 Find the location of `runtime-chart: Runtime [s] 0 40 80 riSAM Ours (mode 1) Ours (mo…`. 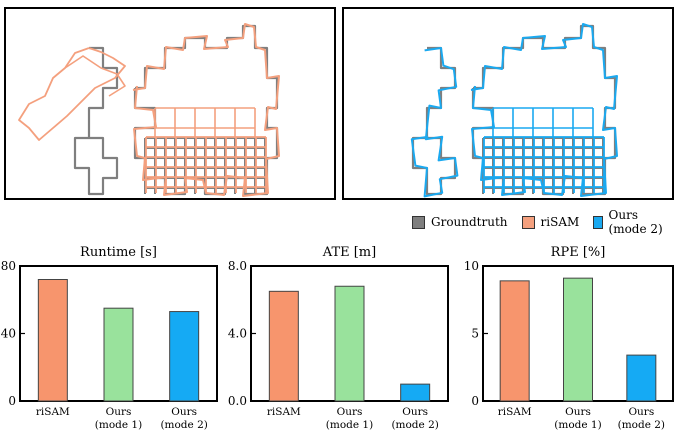

runtime-chart: Runtime [s] 0 40 80 riSAM Ours (mode 1) Ours (mo… is located at coordinates (109, 338).